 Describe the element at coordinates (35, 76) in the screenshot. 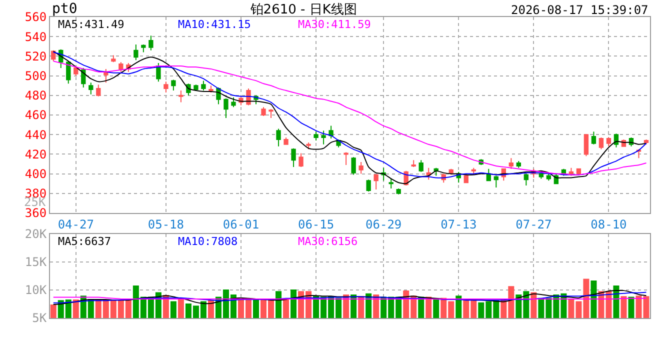

I see `y-tick-label: 500` at that location.